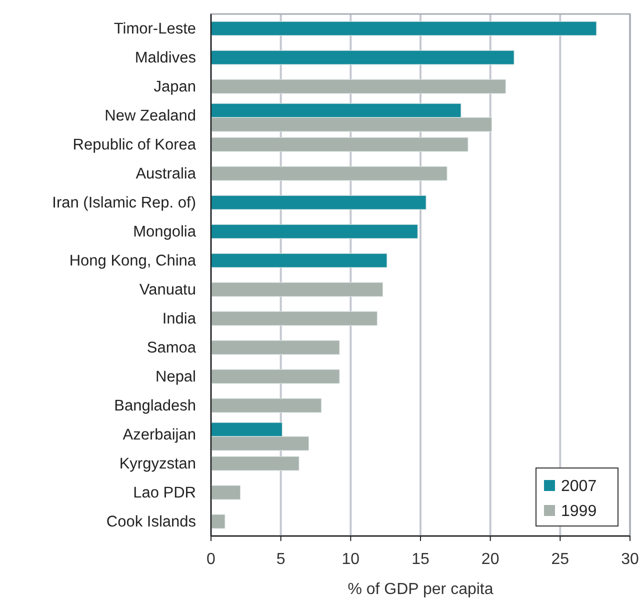  I want to click on x-tick-label: 25, so click(560, 559).